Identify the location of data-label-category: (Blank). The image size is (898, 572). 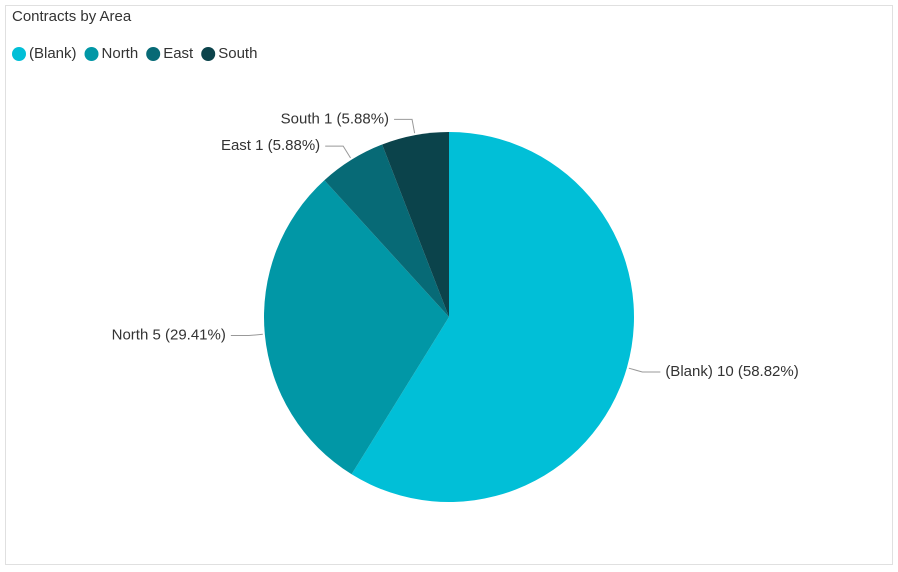
(689, 371).